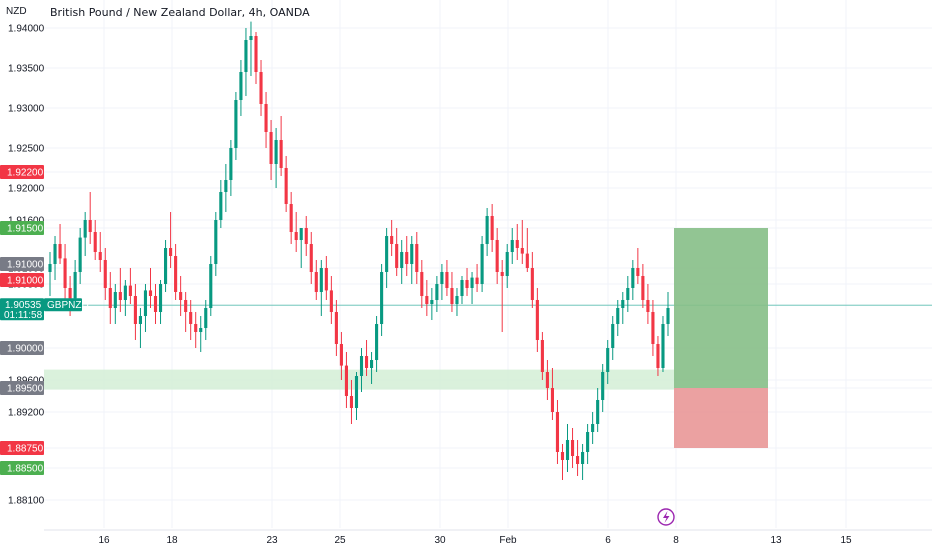 The height and width of the screenshot is (550, 932). I want to click on last-price-tag, so click(22, 309).